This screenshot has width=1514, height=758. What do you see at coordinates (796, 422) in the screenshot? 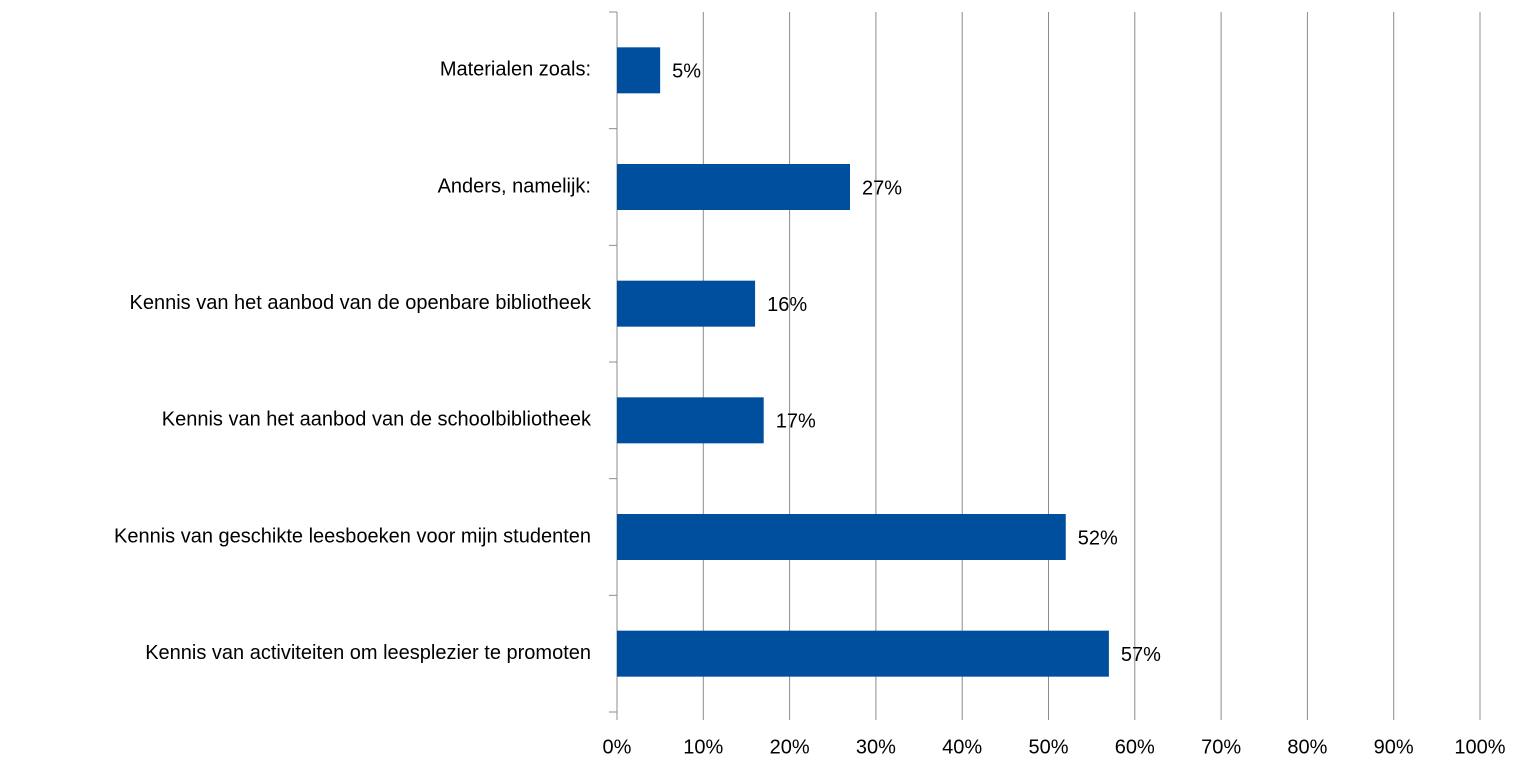
I see `value-label: 17%` at bounding box center [796, 422].